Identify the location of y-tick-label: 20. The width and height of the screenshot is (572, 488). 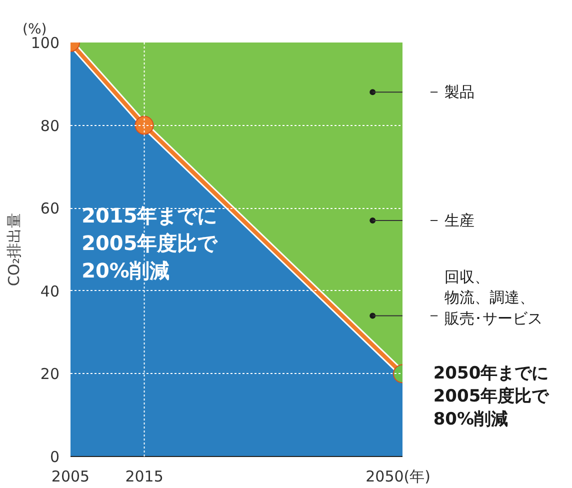
(50, 374).